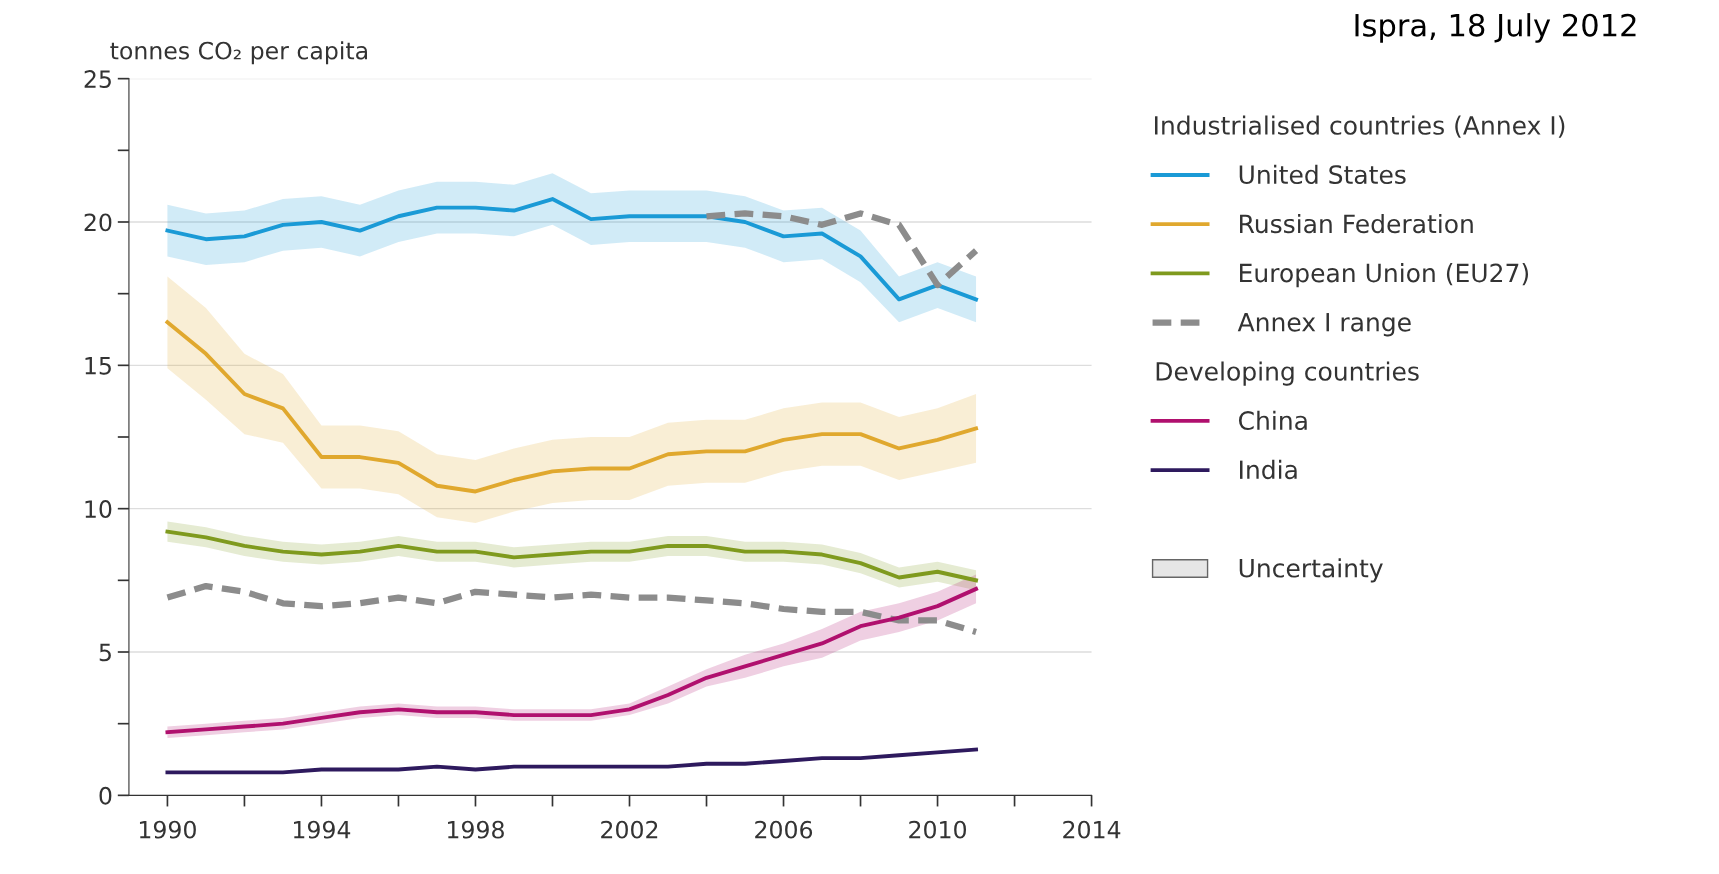  Describe the element at coordinates (1384, 275) in the screenshot. I see `legend-label: European Union (EU27)` at that location.